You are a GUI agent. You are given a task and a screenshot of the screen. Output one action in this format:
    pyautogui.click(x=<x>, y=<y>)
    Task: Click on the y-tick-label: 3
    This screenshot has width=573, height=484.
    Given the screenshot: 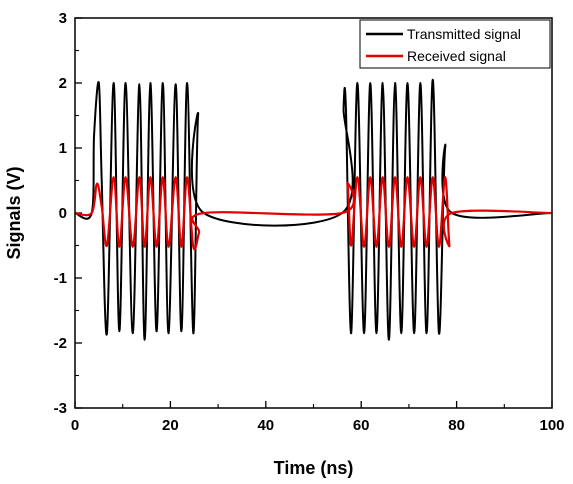 What is the action you would take?
    pyautogui.click(x=63, y=18)
    